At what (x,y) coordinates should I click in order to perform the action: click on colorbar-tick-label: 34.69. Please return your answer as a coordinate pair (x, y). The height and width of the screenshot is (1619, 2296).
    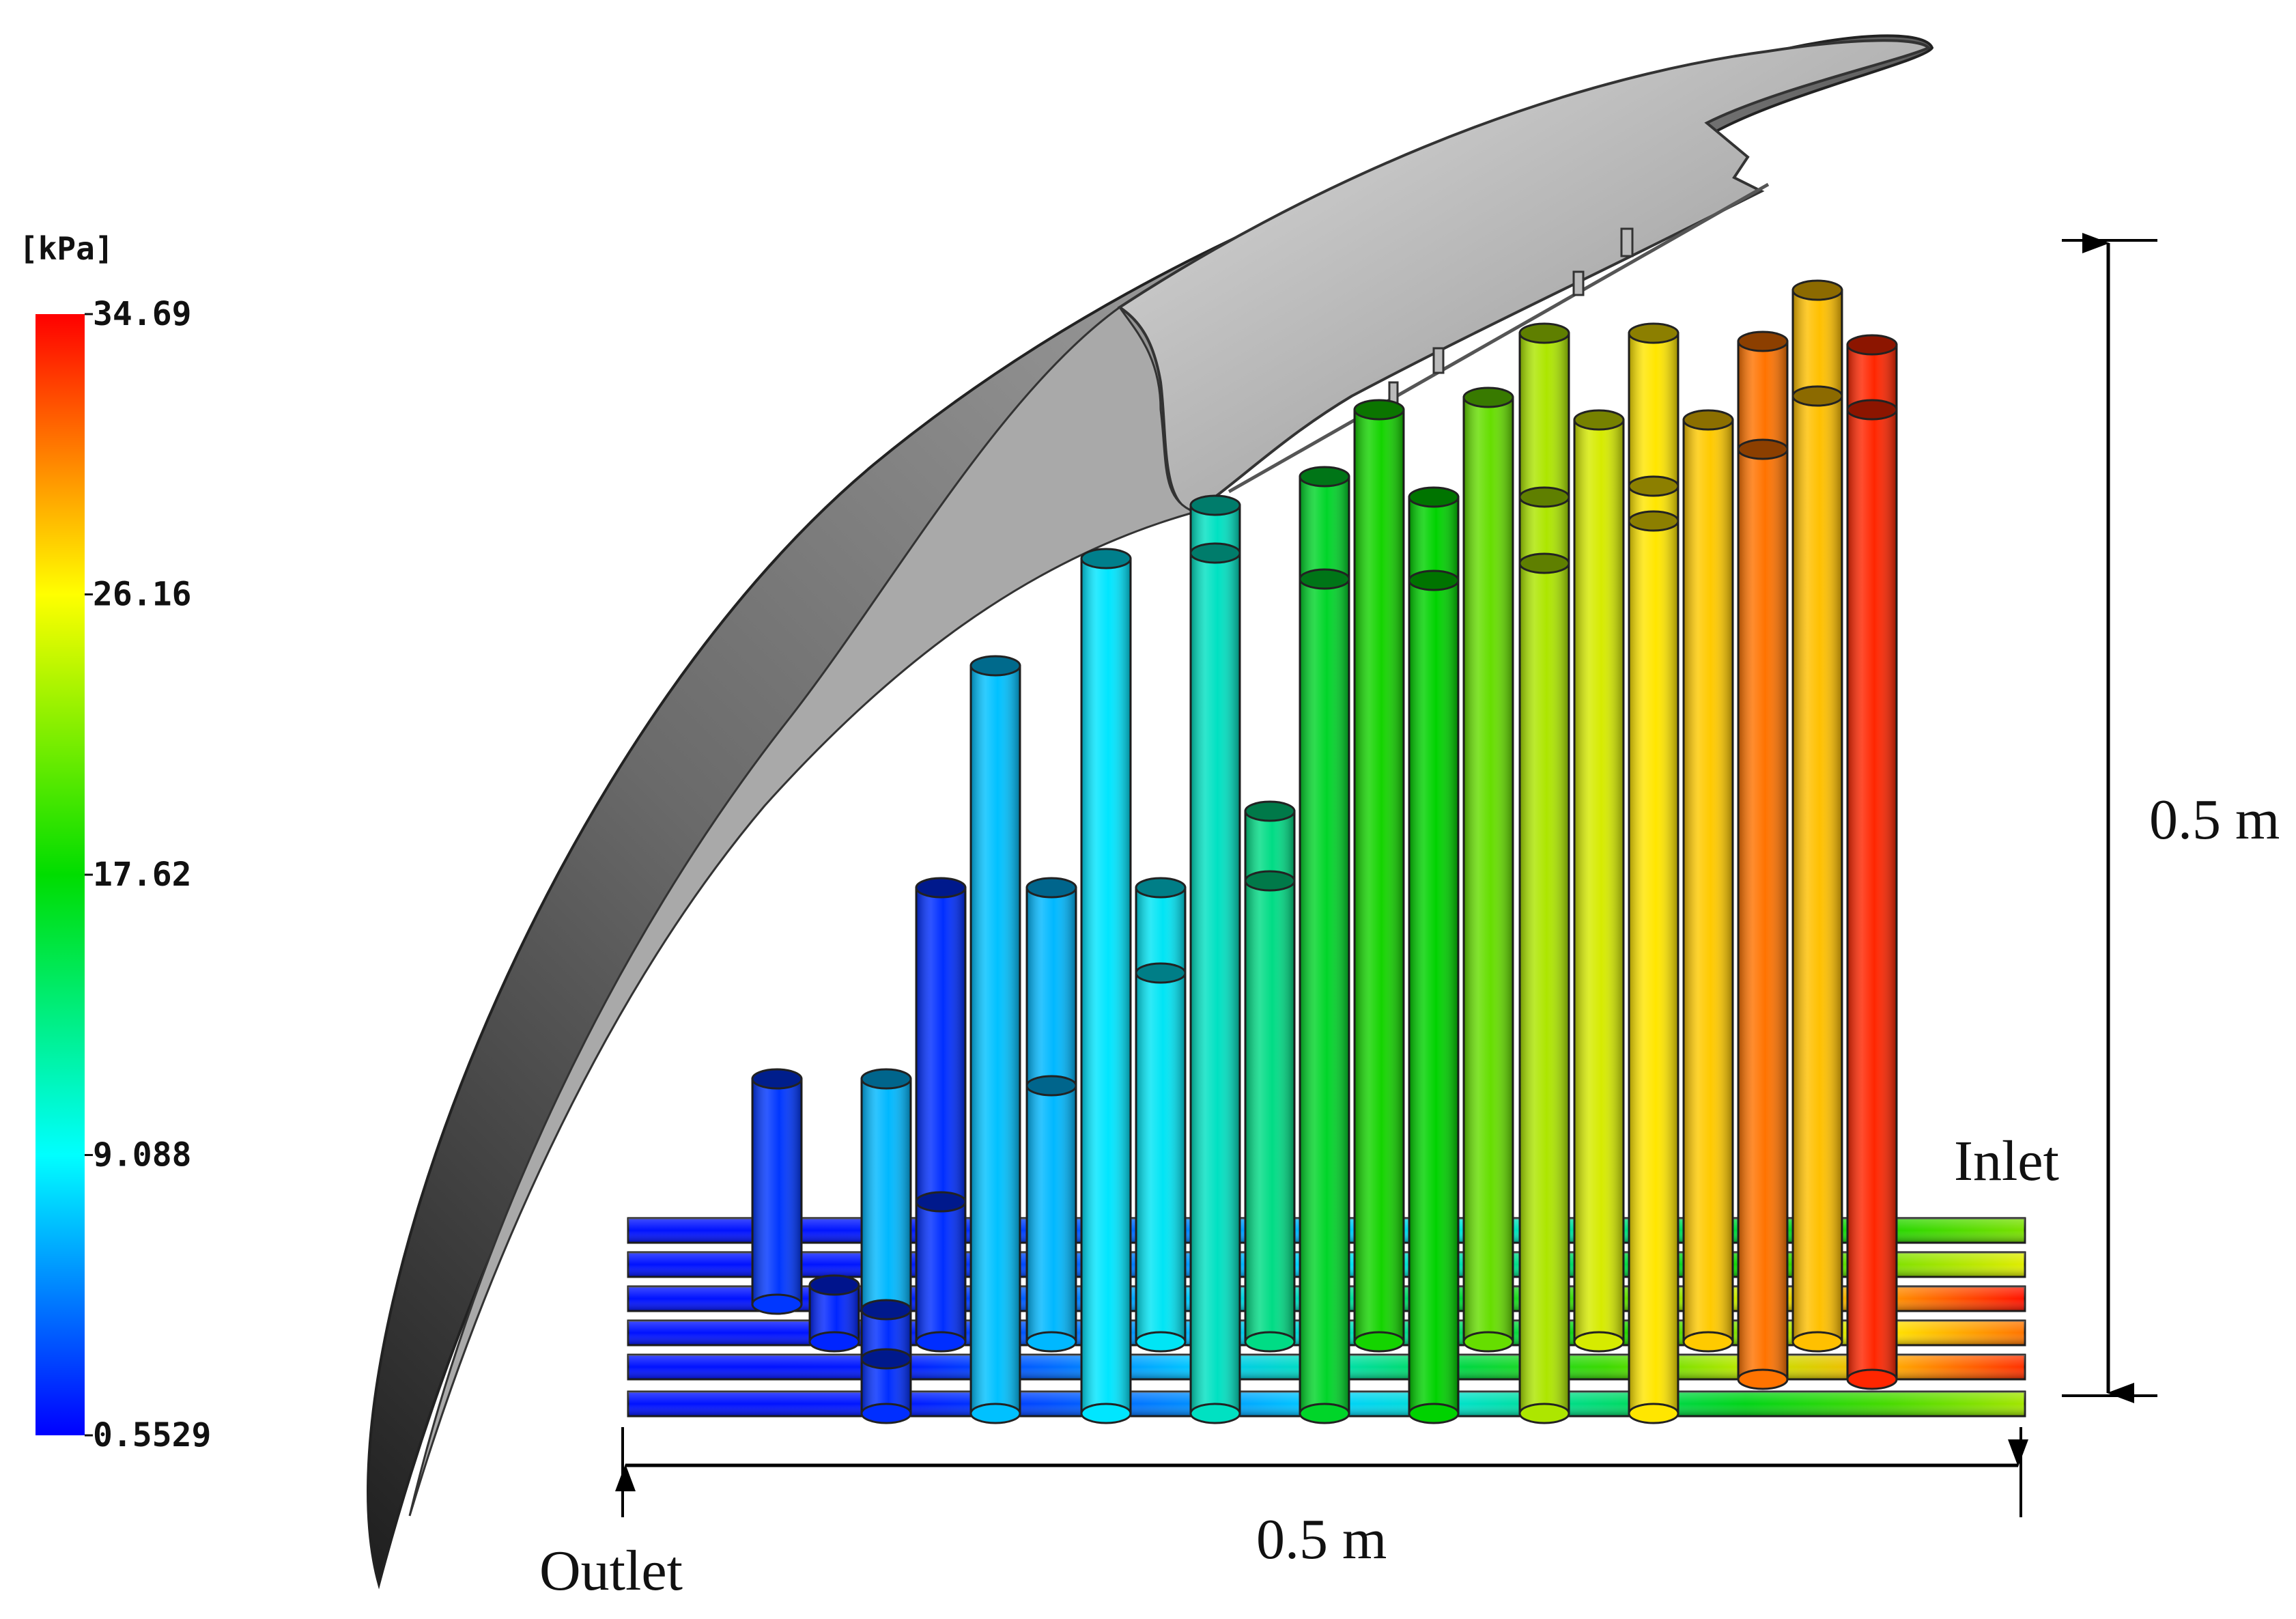
    Looking at the image, I should click on (142, 314).